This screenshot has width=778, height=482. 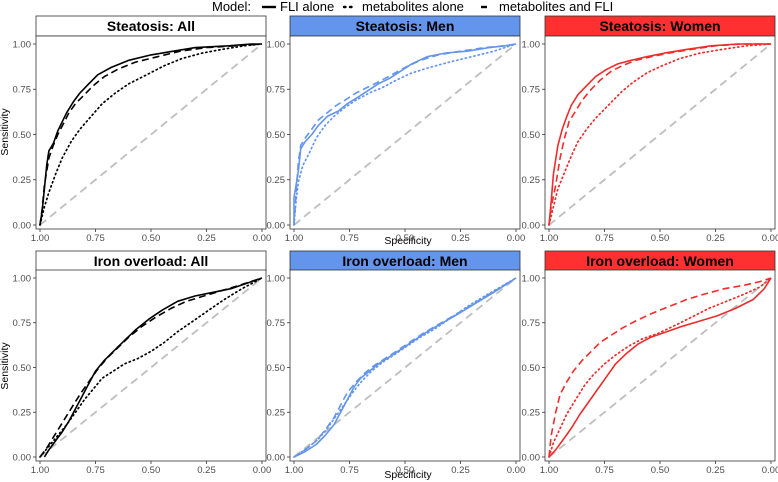 I want to click on x-axis-label-bottom: Specificity, so click(x=408, y=475).